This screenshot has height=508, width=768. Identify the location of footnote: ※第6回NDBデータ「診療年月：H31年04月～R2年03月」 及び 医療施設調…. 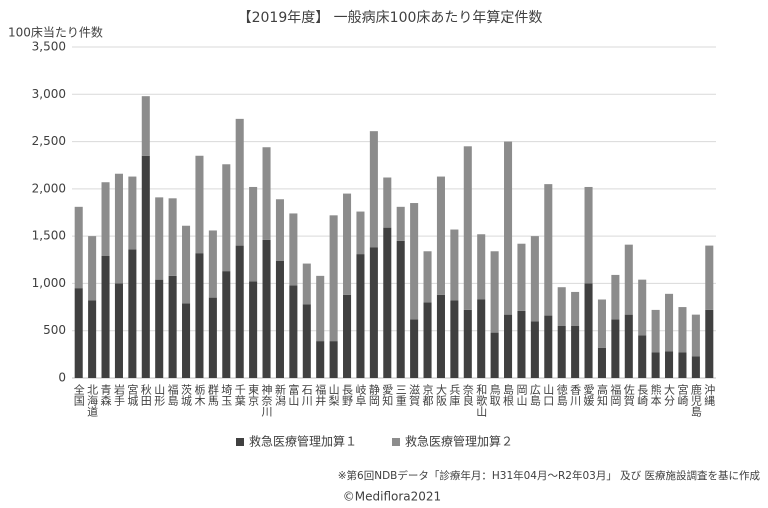
(549, 475).